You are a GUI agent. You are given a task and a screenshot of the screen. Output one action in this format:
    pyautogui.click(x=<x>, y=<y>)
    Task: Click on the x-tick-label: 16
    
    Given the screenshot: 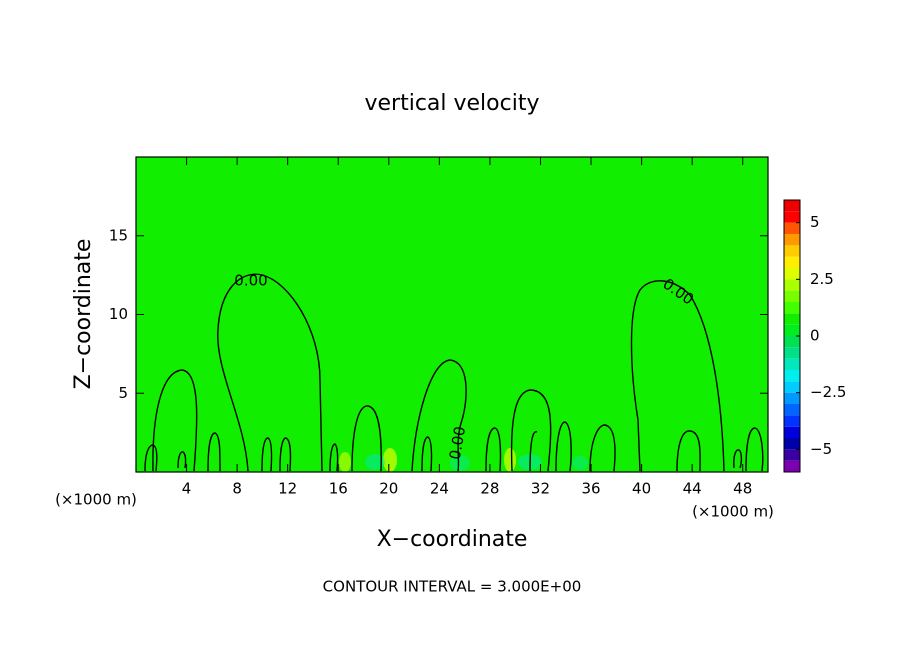 What is the action you would take?
    pyautogui.click(x=338, y=489)
    